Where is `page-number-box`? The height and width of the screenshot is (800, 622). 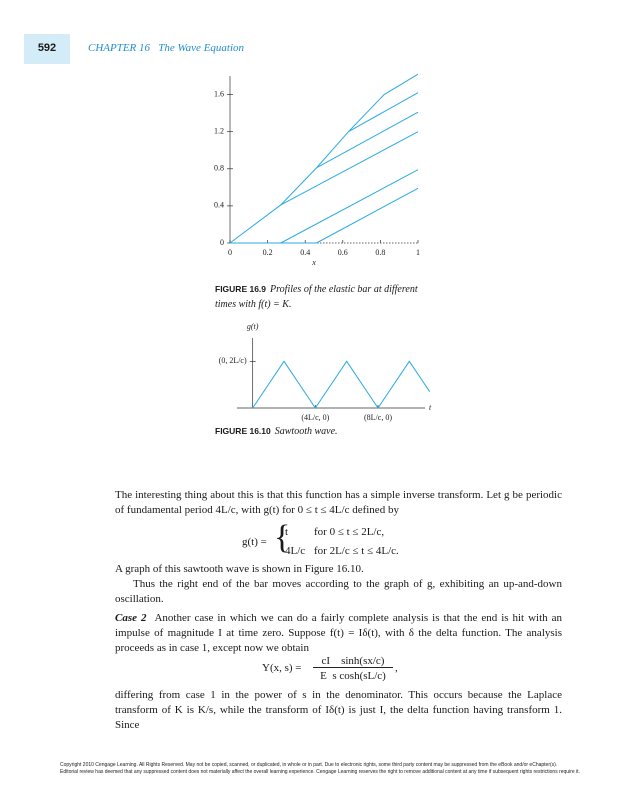 page-number-box is located at coordinates (47, 49).